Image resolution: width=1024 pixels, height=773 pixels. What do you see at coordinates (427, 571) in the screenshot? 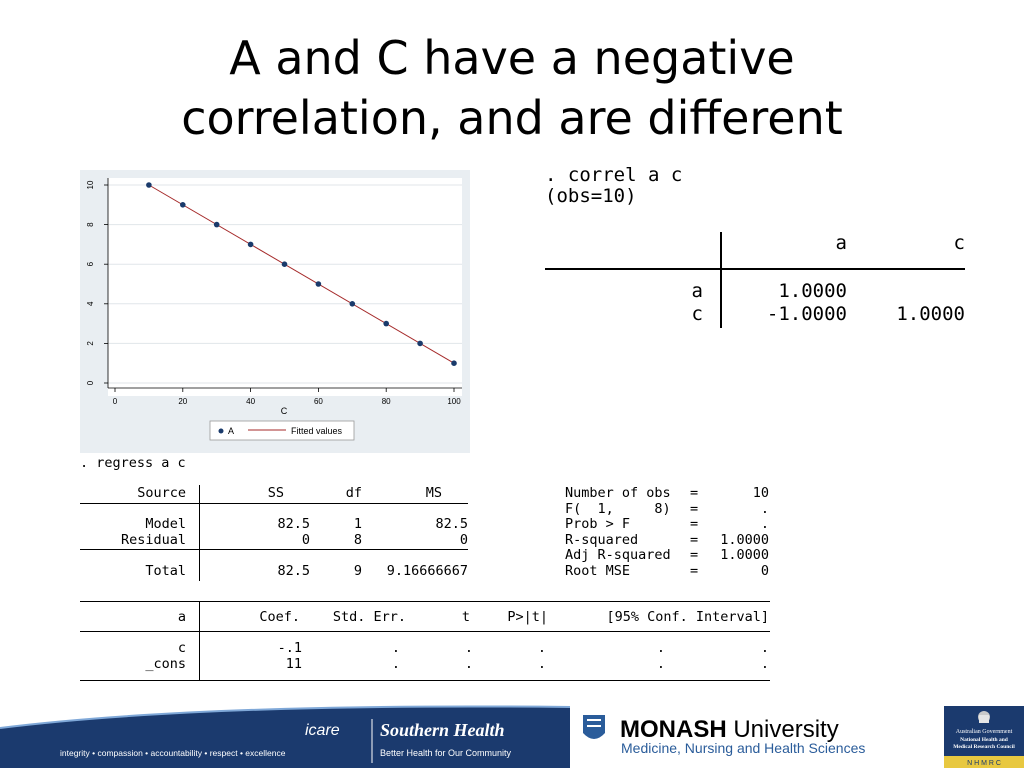
I see `anova-ms: 9.16666667` at bounding box center [427, 571].